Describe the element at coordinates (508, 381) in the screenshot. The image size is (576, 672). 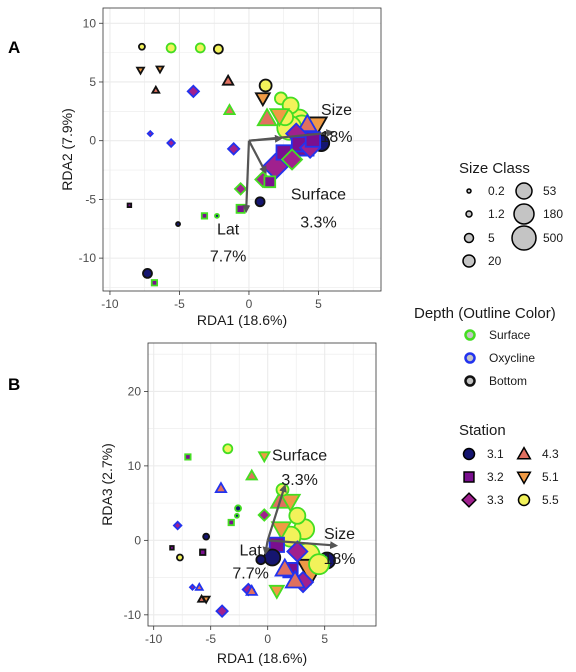
I see `legend-depth-label: Bottom` at that location.